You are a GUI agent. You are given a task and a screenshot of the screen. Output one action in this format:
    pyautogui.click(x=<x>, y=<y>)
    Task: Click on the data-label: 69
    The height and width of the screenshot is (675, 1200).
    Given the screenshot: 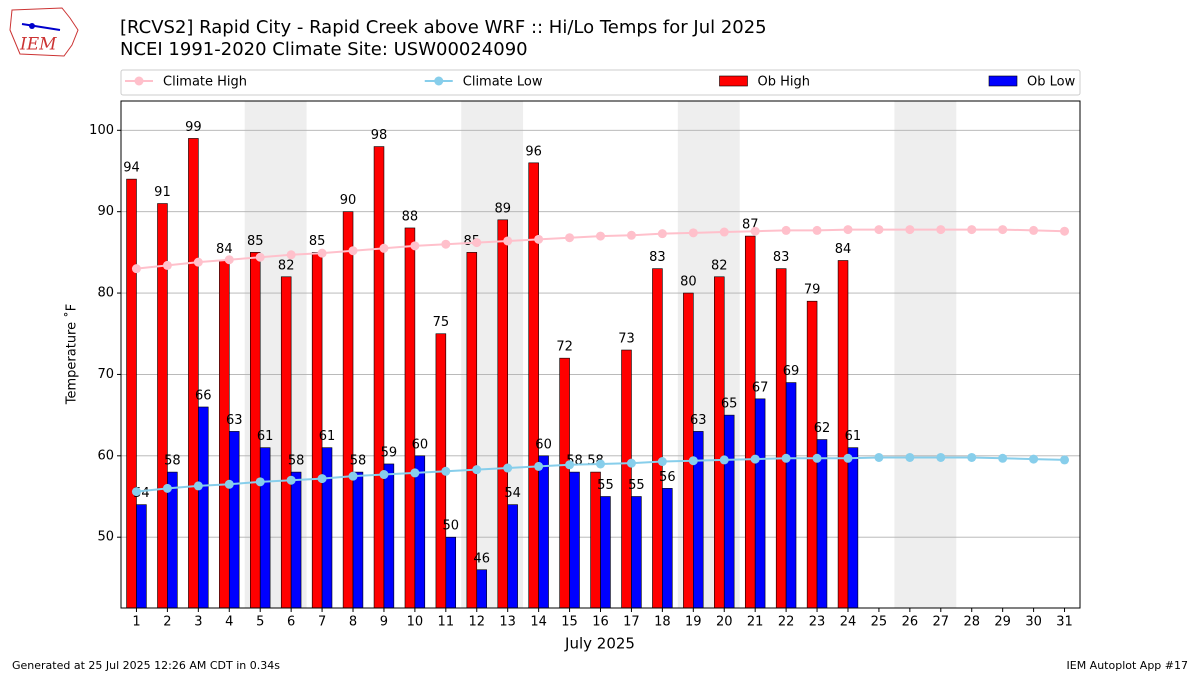 What is the action you would take?
    pyautogui.click(x=791, y=371)
    